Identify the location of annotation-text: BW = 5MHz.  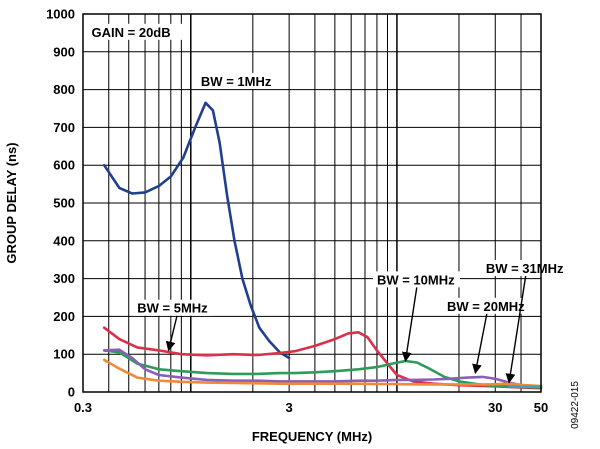
(172, 308).